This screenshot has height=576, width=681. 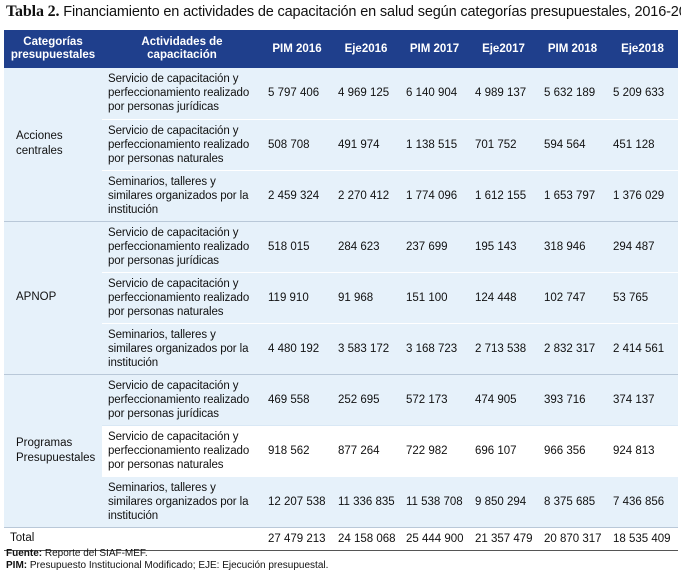 What do you see at coordinates (96, 553) in the screenshot?
I see `source-text: Reporte del SIAF-MEF.` at bounding box center [96, 553].